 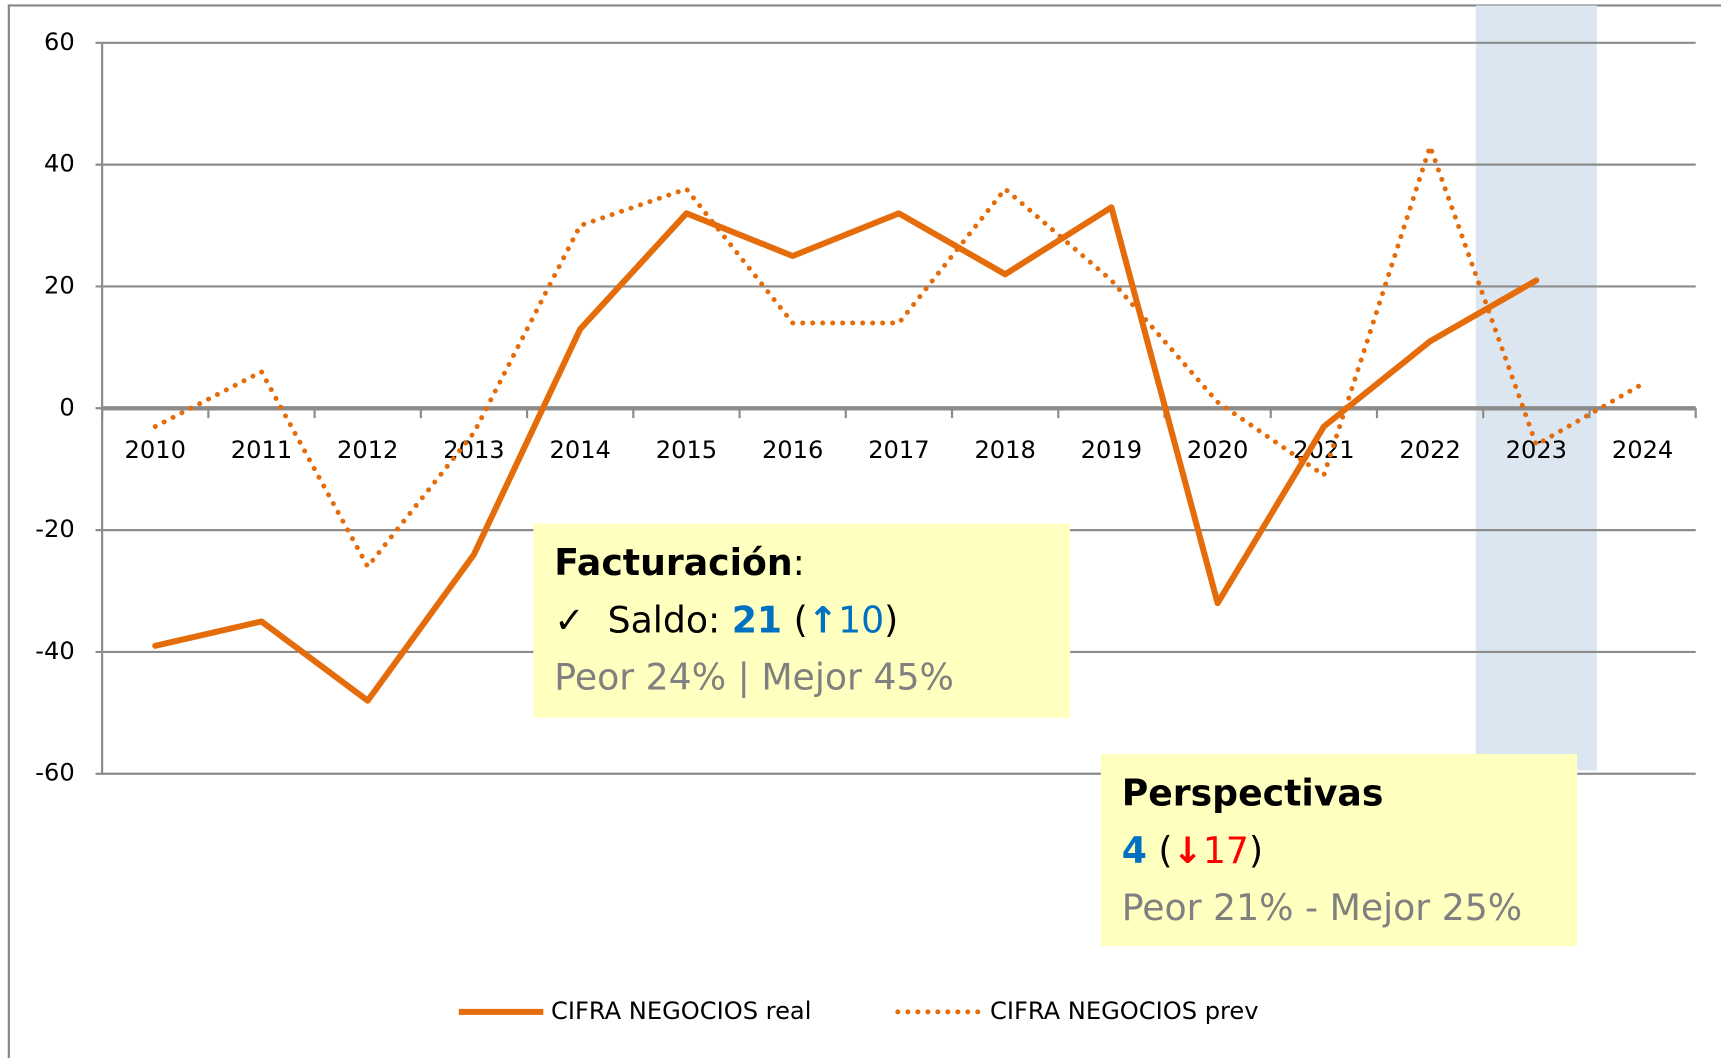 I want to click on y-tick-label: 0, so click(x=66, y=407).